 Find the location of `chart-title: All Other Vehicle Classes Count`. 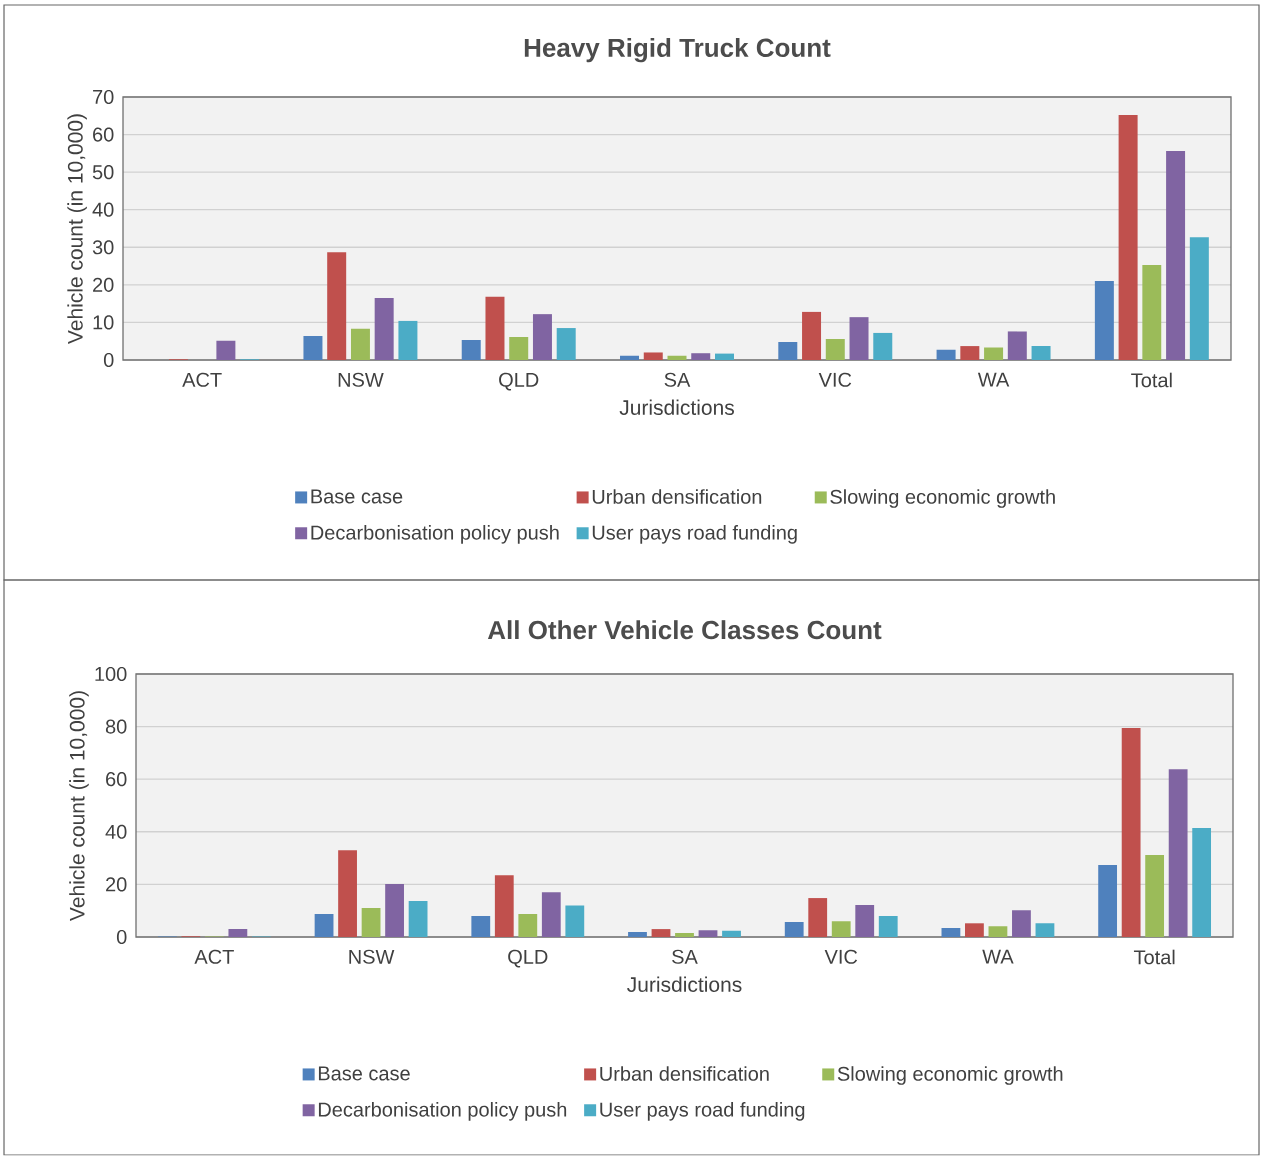

chart-title: All Other Vehicle Classes Count is located at coordinates (684, 630).